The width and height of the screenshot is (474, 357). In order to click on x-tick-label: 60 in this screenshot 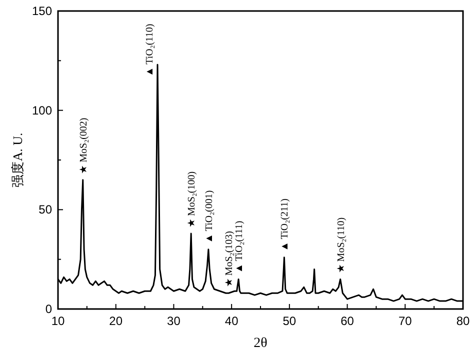, I will do `click(347, 321)`.